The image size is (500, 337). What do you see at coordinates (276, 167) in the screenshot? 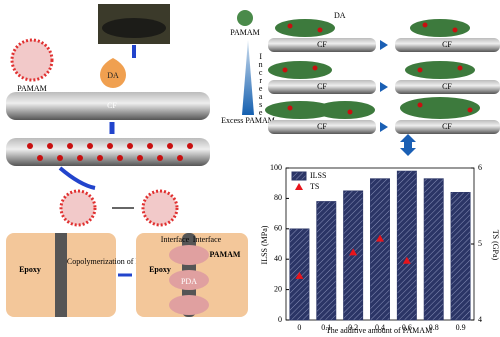
I see `y-tick-label: 100` at bounding box center [276, 167].